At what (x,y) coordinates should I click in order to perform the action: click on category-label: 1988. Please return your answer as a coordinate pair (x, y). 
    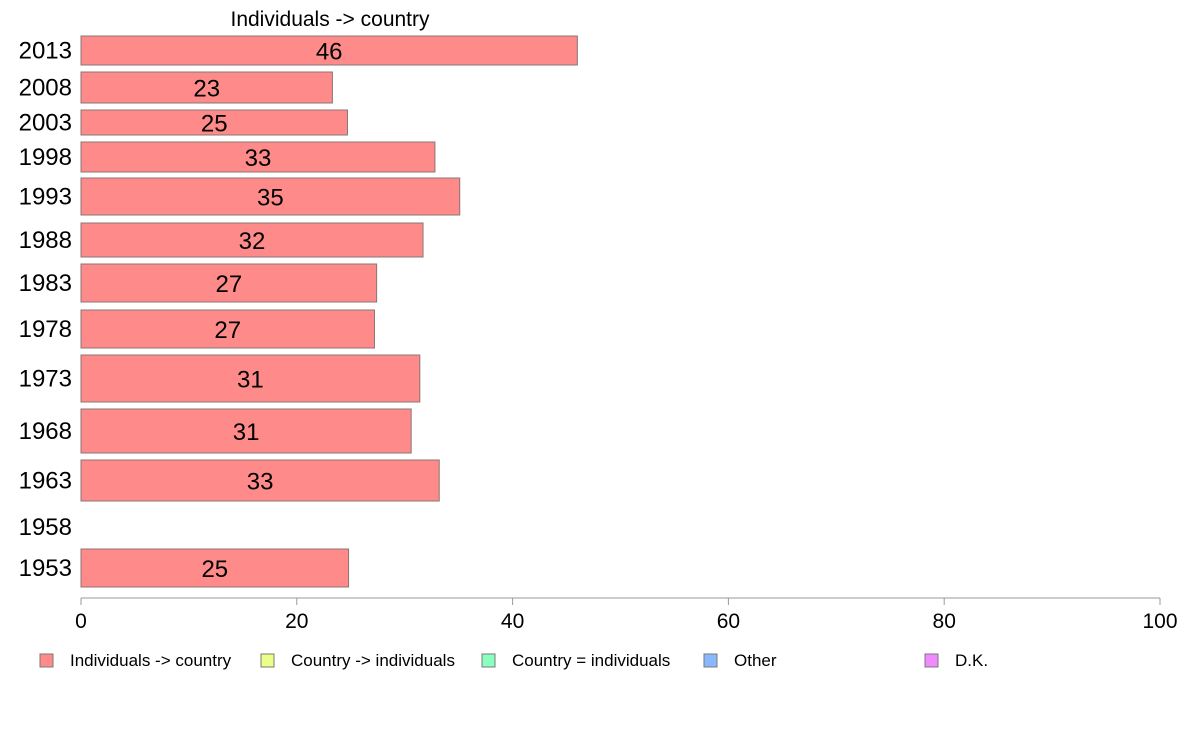
    Looking at the image, I should click on (45, 240).